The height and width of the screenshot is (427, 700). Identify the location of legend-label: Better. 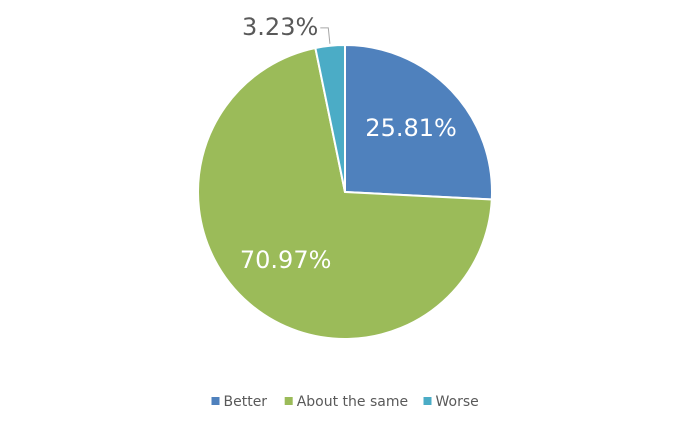
(246, 402).